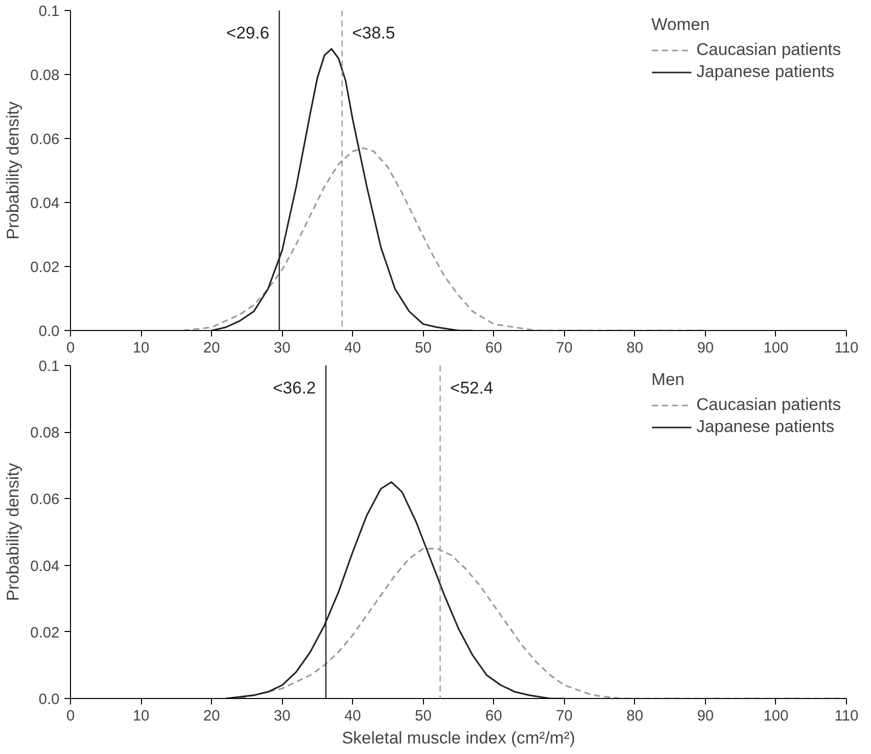  I want to click on ref-line-label: <52.4, so click(472, 388).